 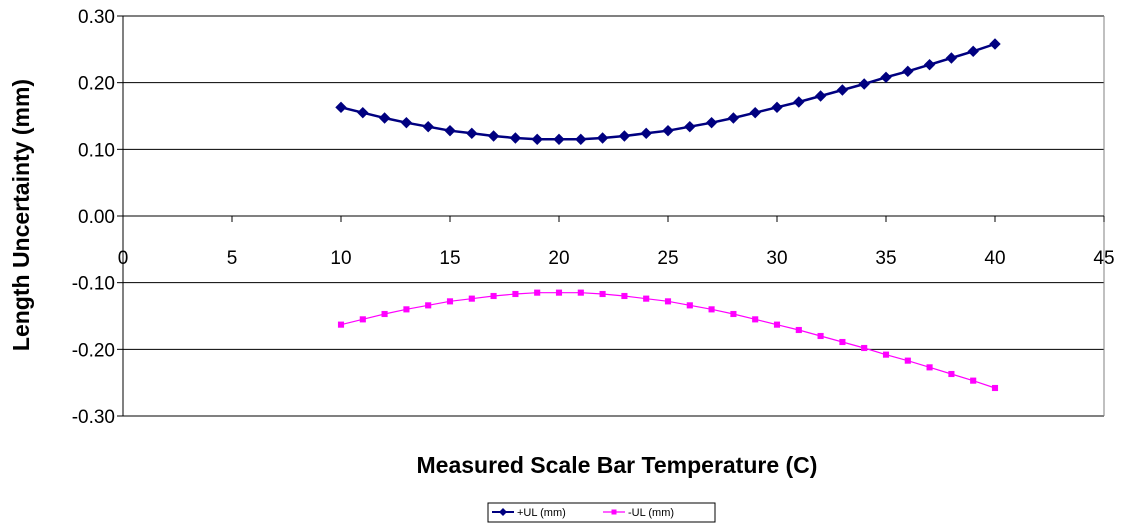 I want to click on y-tick-label-4: -0.10, so click(x=93, y=284).